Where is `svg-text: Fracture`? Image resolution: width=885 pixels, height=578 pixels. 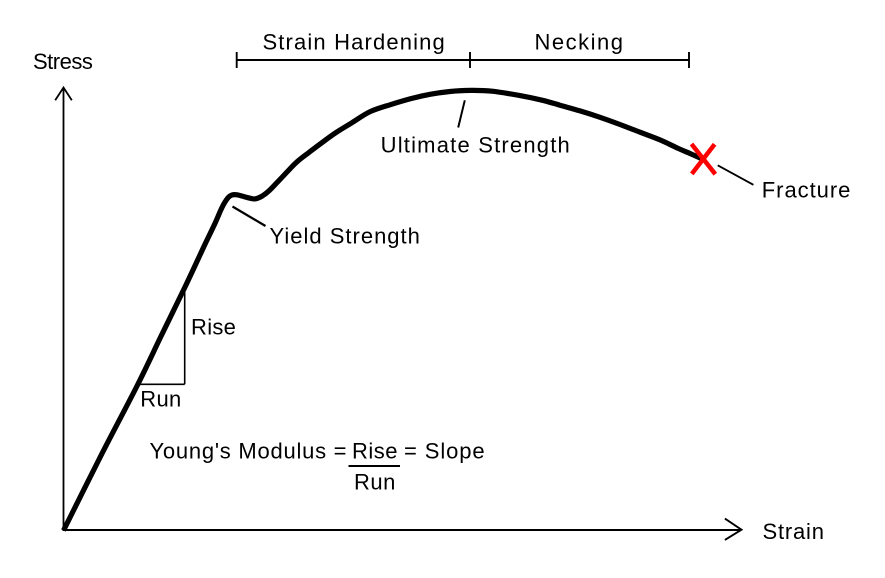
svg-text: Fracture is located at coordinates (807, 189).